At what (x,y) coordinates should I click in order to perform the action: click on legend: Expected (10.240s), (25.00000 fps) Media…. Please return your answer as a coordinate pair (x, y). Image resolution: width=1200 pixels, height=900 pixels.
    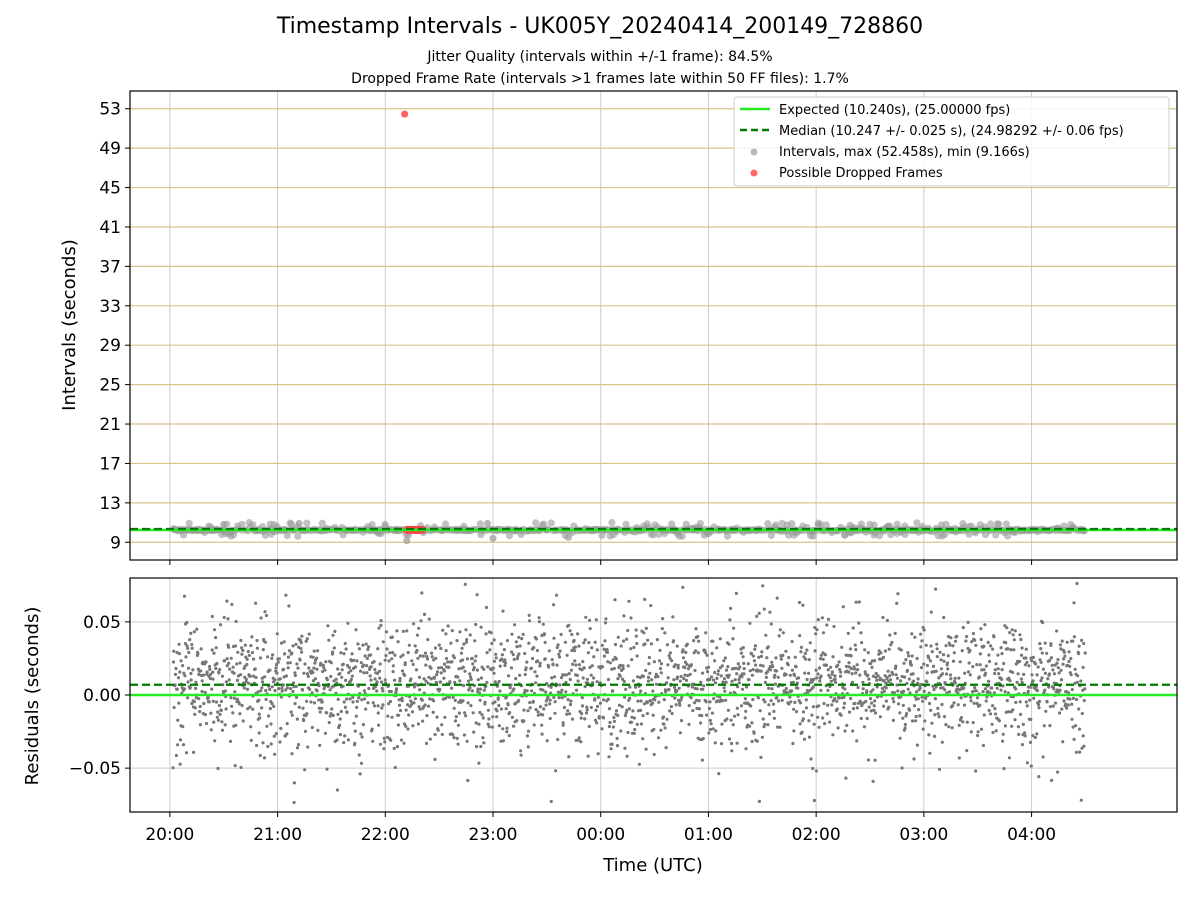
    Looking at the image, I should click on (951, 141).